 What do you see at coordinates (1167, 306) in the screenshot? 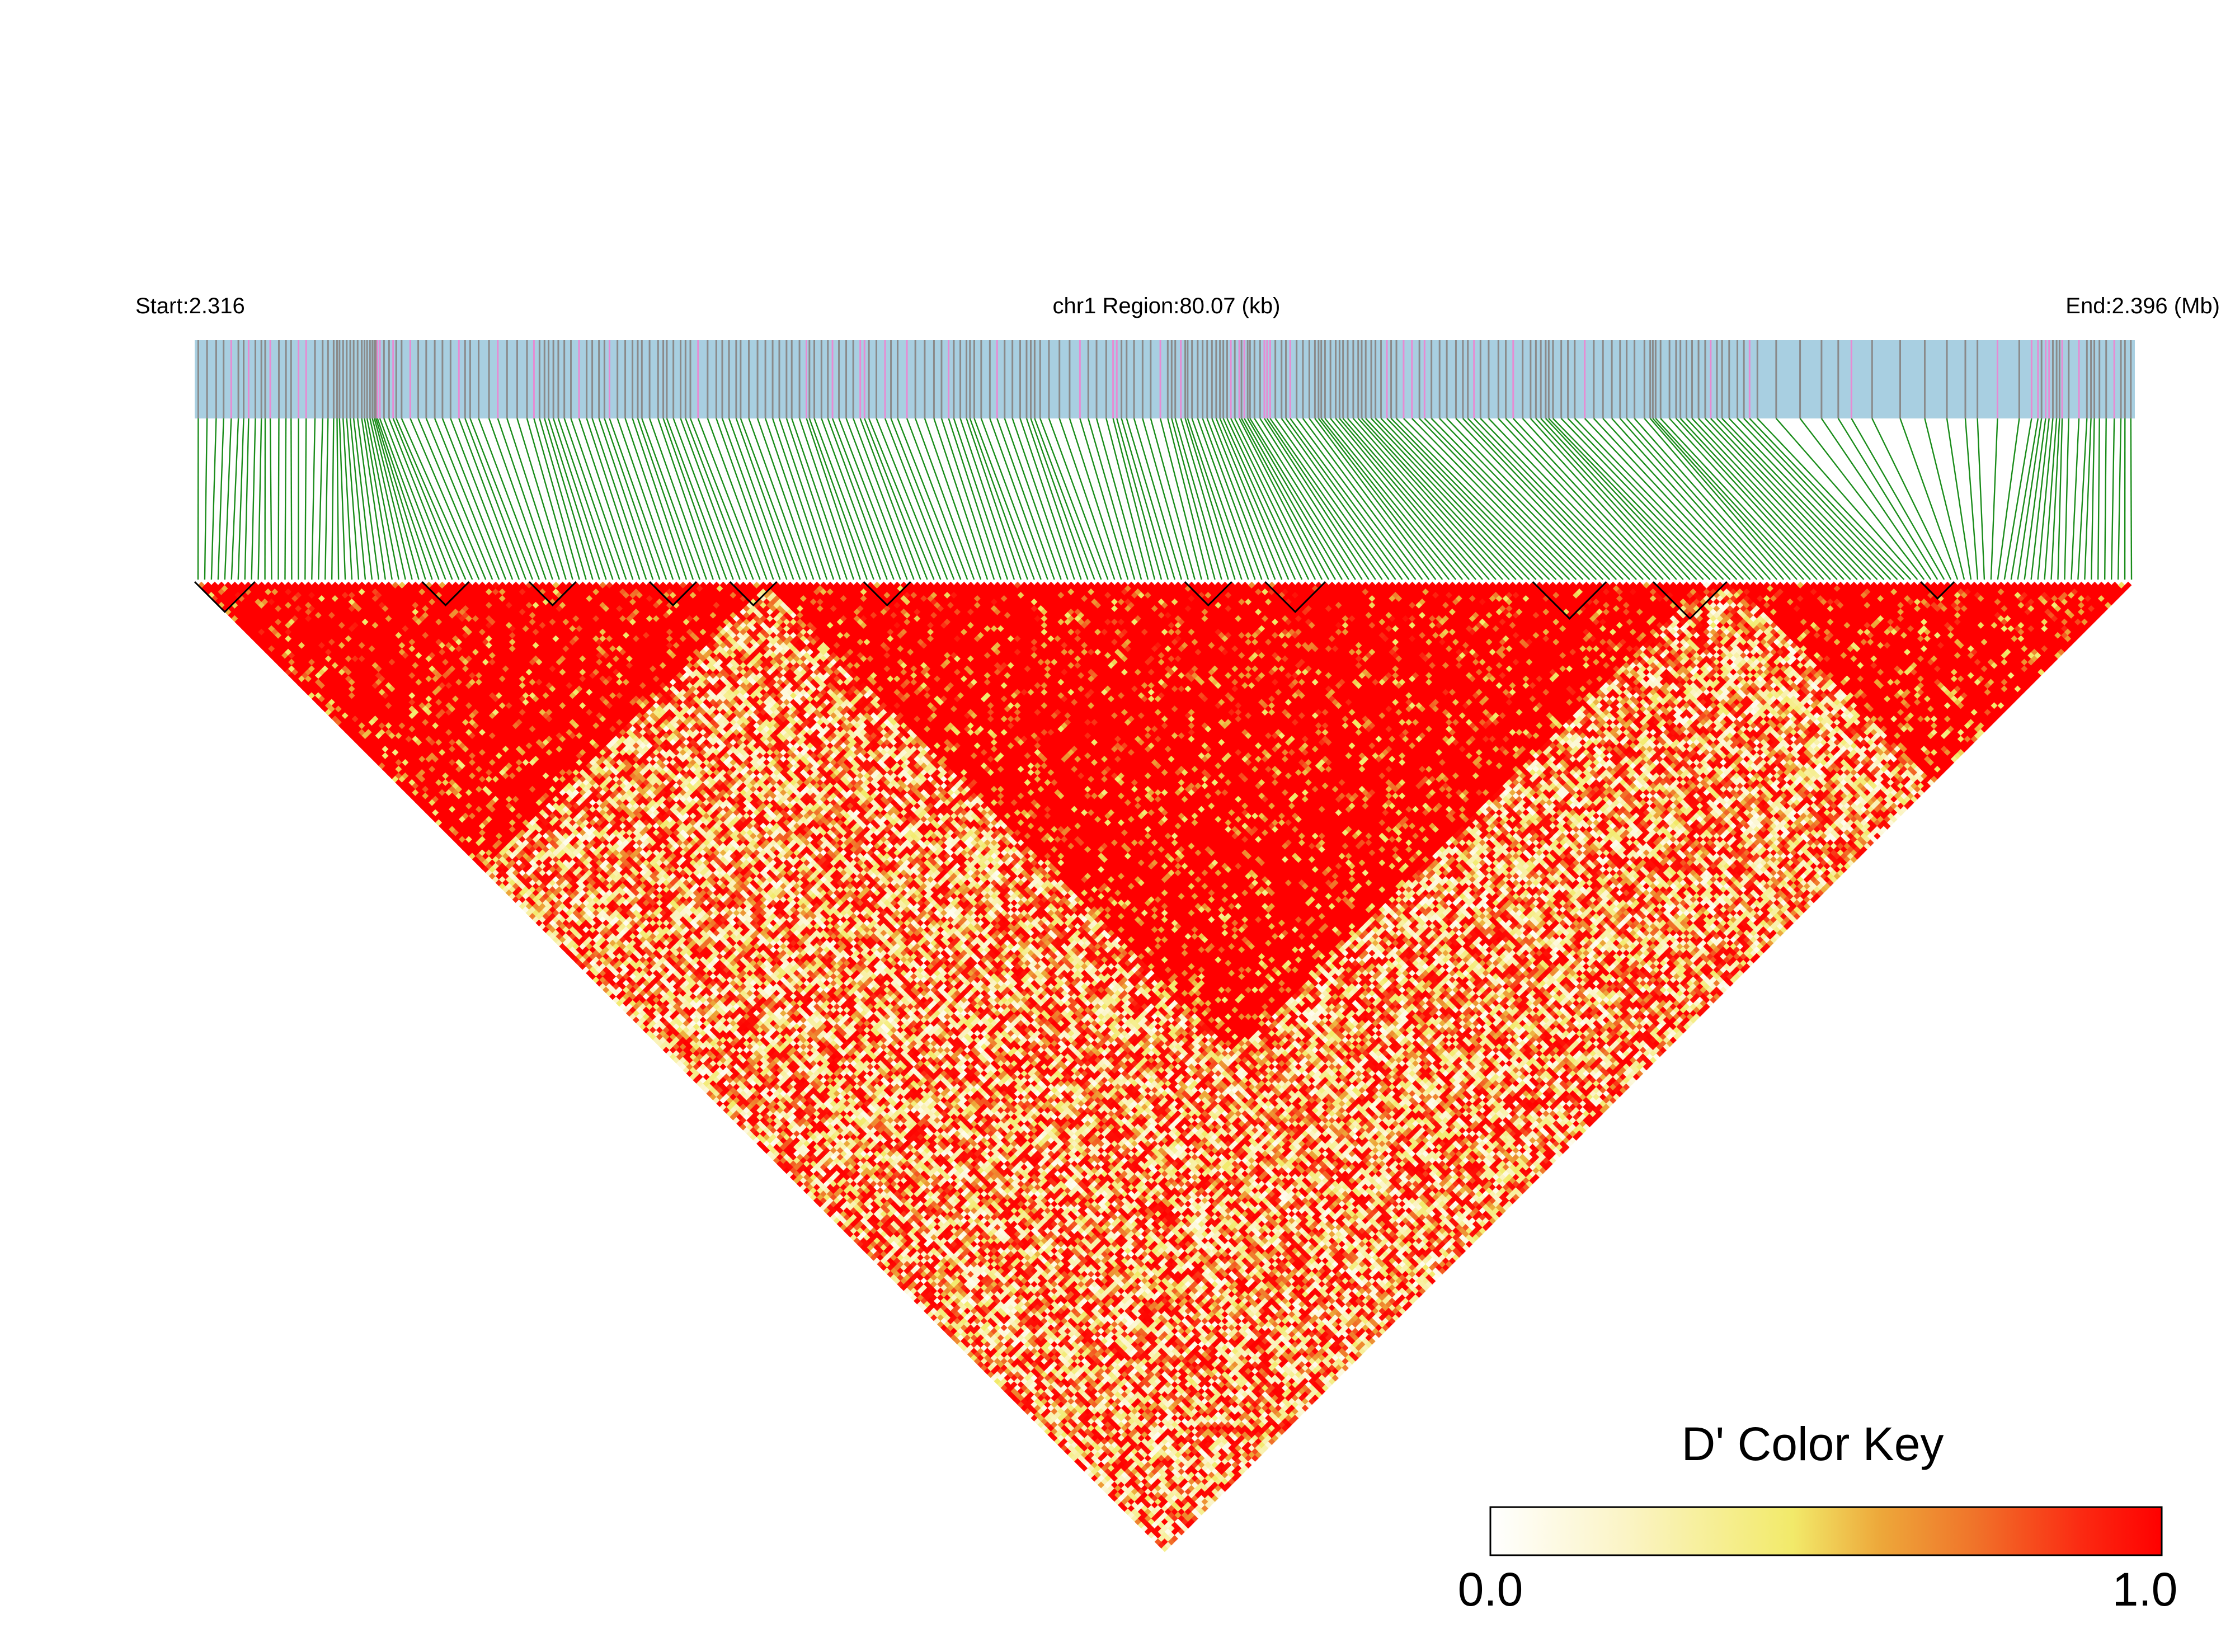
I see `region-label: chr1 Region:80.07 (kb)` at bounding box center [1167, 306].